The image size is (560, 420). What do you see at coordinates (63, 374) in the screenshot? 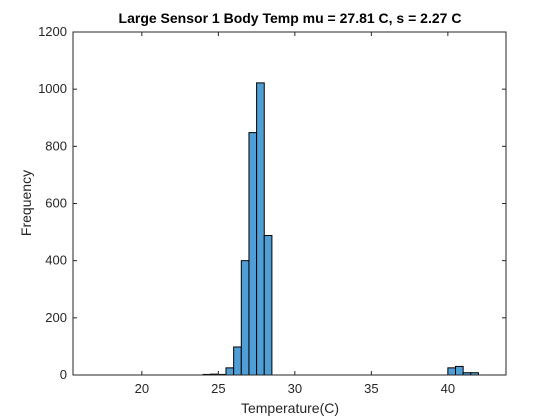
I see `y-tick-label-0: 0` at bounding box center [63, 374].